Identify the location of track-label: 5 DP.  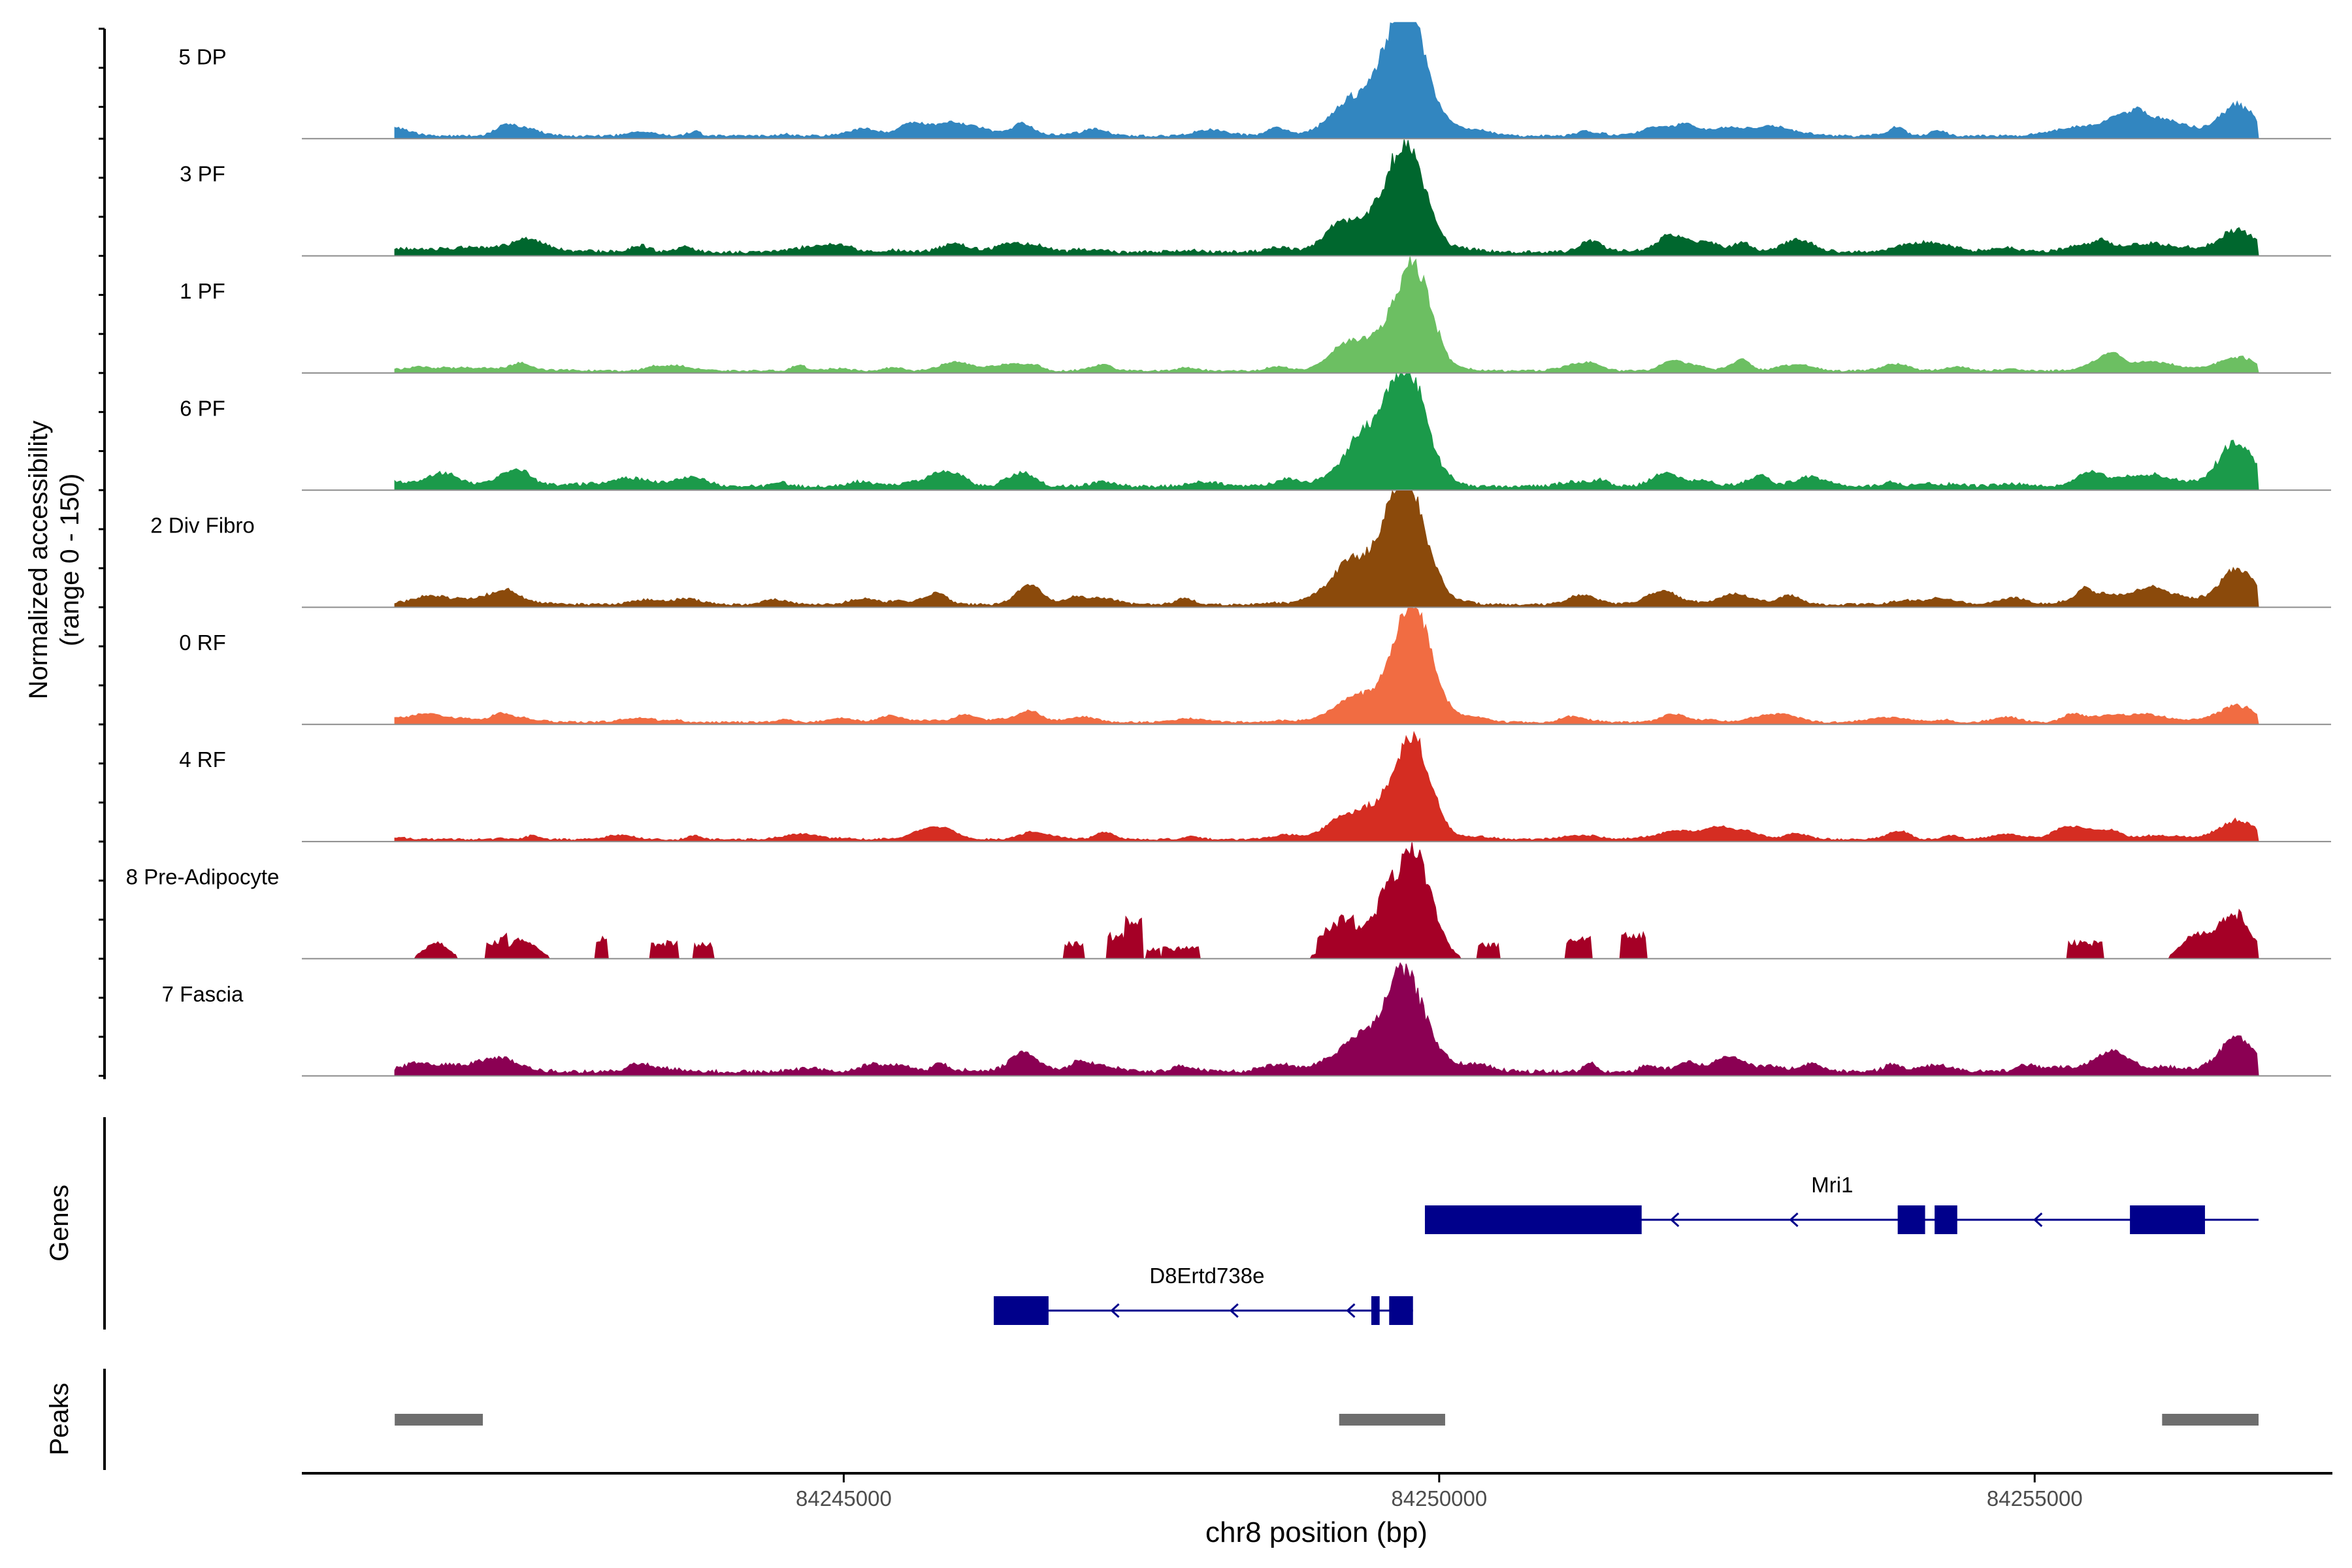
(202, 56).